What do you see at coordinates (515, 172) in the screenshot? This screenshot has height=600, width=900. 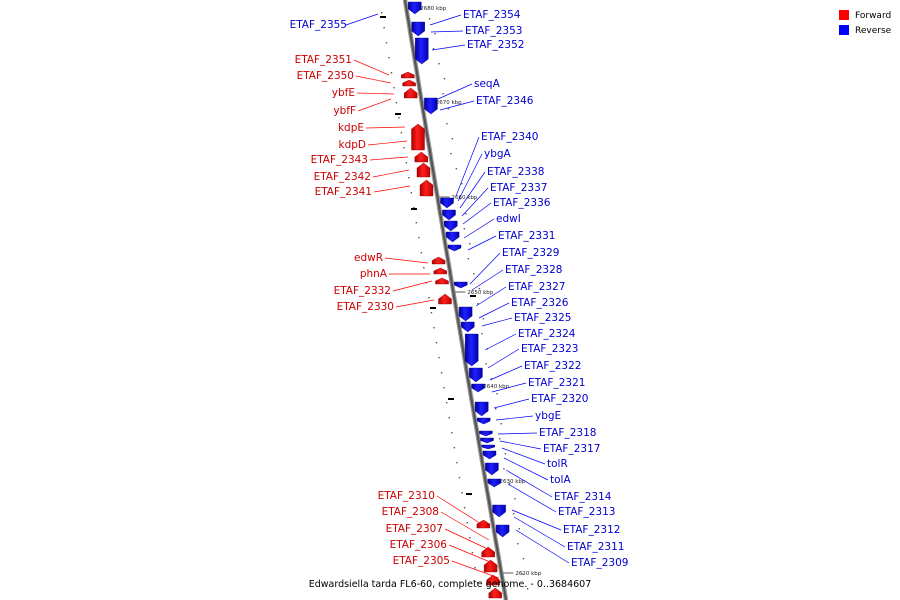 I see `gene-label-etaf-2338: ETAF_2338` at bounding box center [515, 172].